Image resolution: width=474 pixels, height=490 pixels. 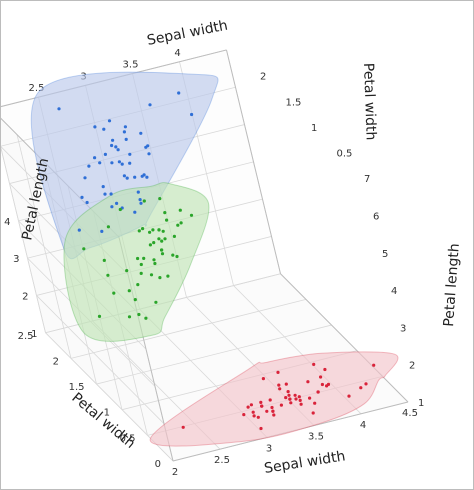 What do you see at coordinates (274, 399) in the screenshot?
I see `density-surface-red` at bounding box center [274, 399].